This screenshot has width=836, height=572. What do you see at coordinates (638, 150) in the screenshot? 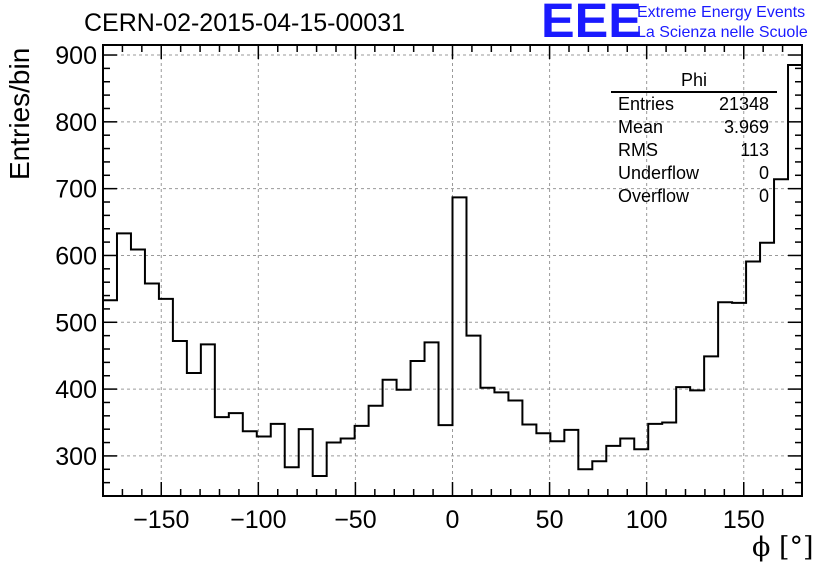
I see `stats-label: RMS` at bounding box center [638, 150].